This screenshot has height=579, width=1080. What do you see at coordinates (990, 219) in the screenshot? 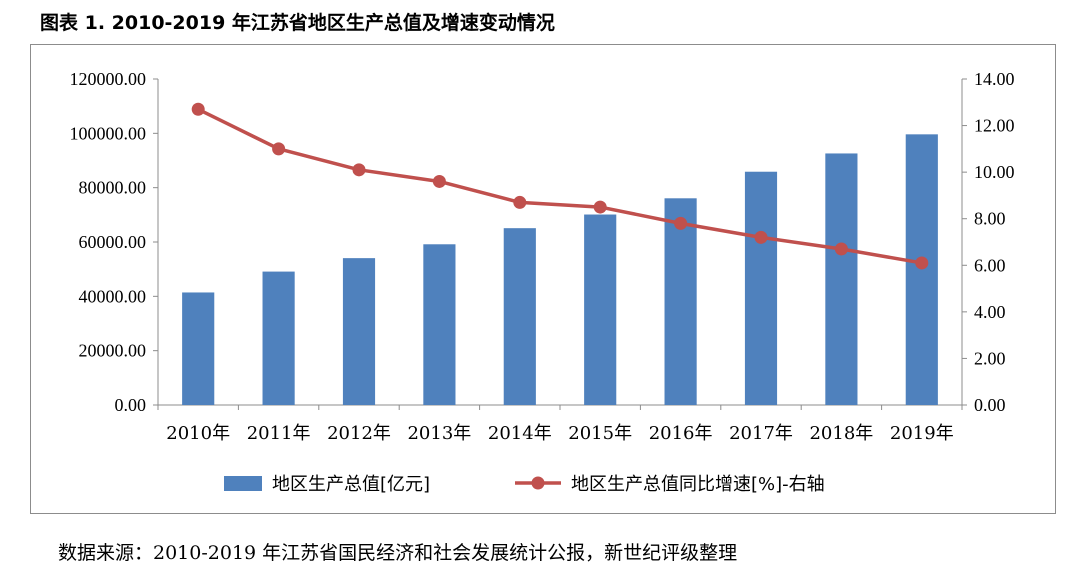
I see `right-tick-label: 8.00` at bounding box center [990, 219].